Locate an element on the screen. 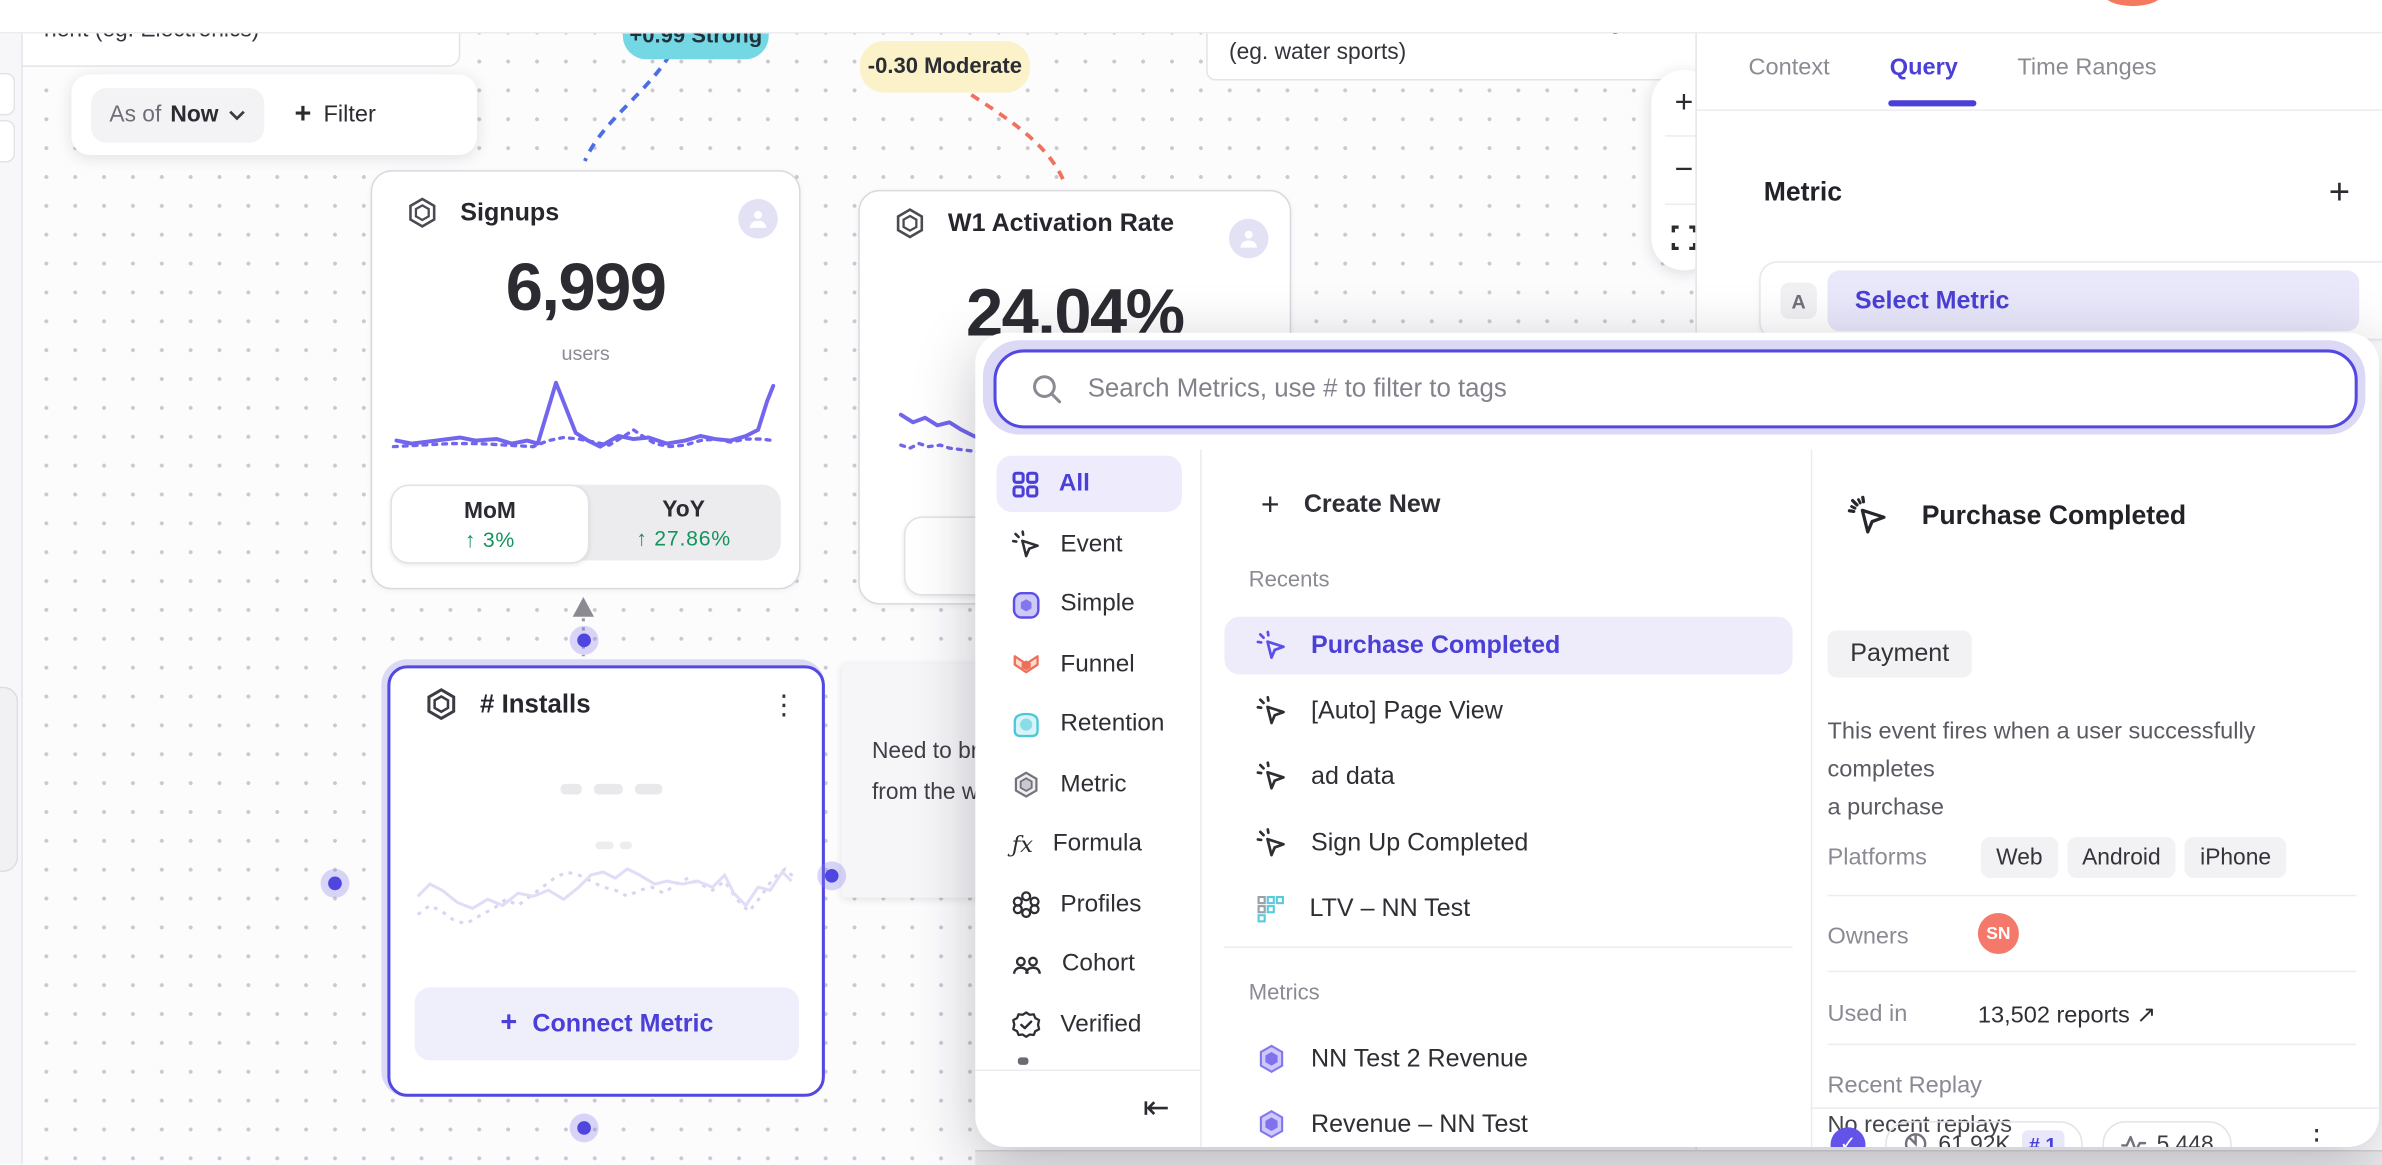 This screenshot has width=2382, height=1165. connector-handle-bottom is located at coordinates (584, 1128).